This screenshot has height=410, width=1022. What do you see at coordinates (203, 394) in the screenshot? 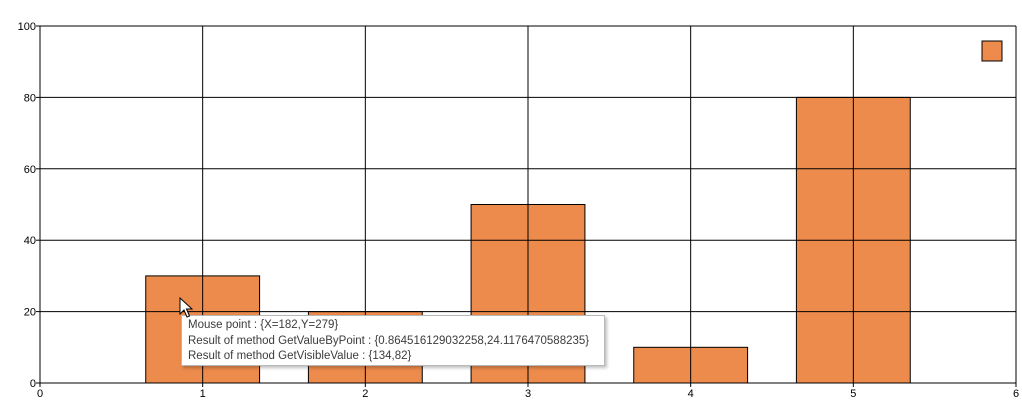
I see `x-tick-label: 1` at bounding box center [203, 394].